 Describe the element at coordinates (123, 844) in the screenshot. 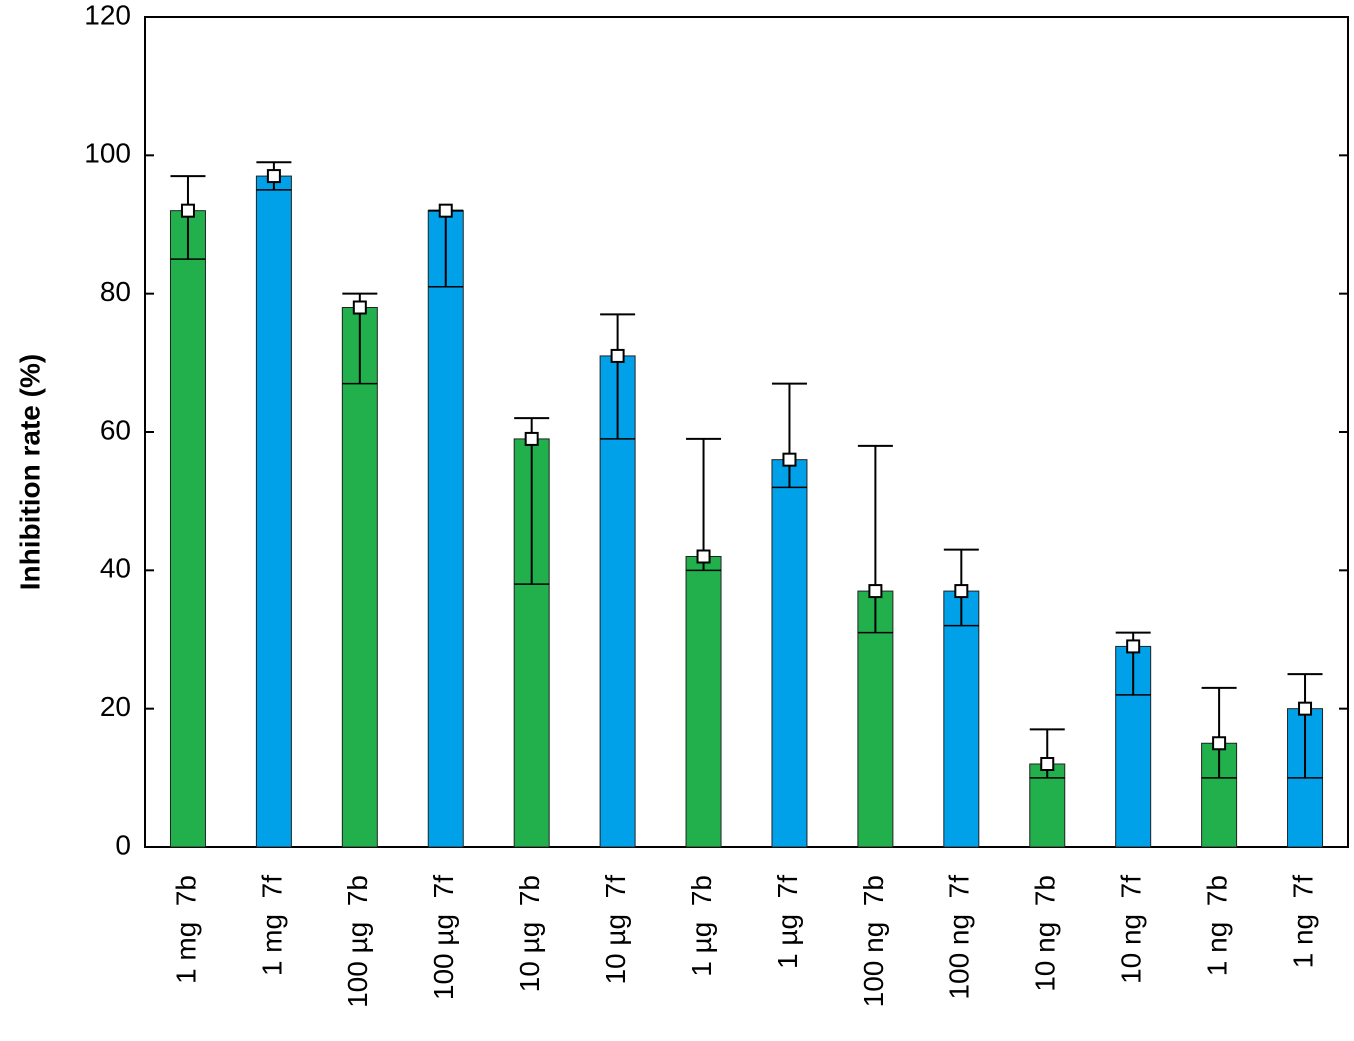

I see `y-tick-label: 0` at that location.